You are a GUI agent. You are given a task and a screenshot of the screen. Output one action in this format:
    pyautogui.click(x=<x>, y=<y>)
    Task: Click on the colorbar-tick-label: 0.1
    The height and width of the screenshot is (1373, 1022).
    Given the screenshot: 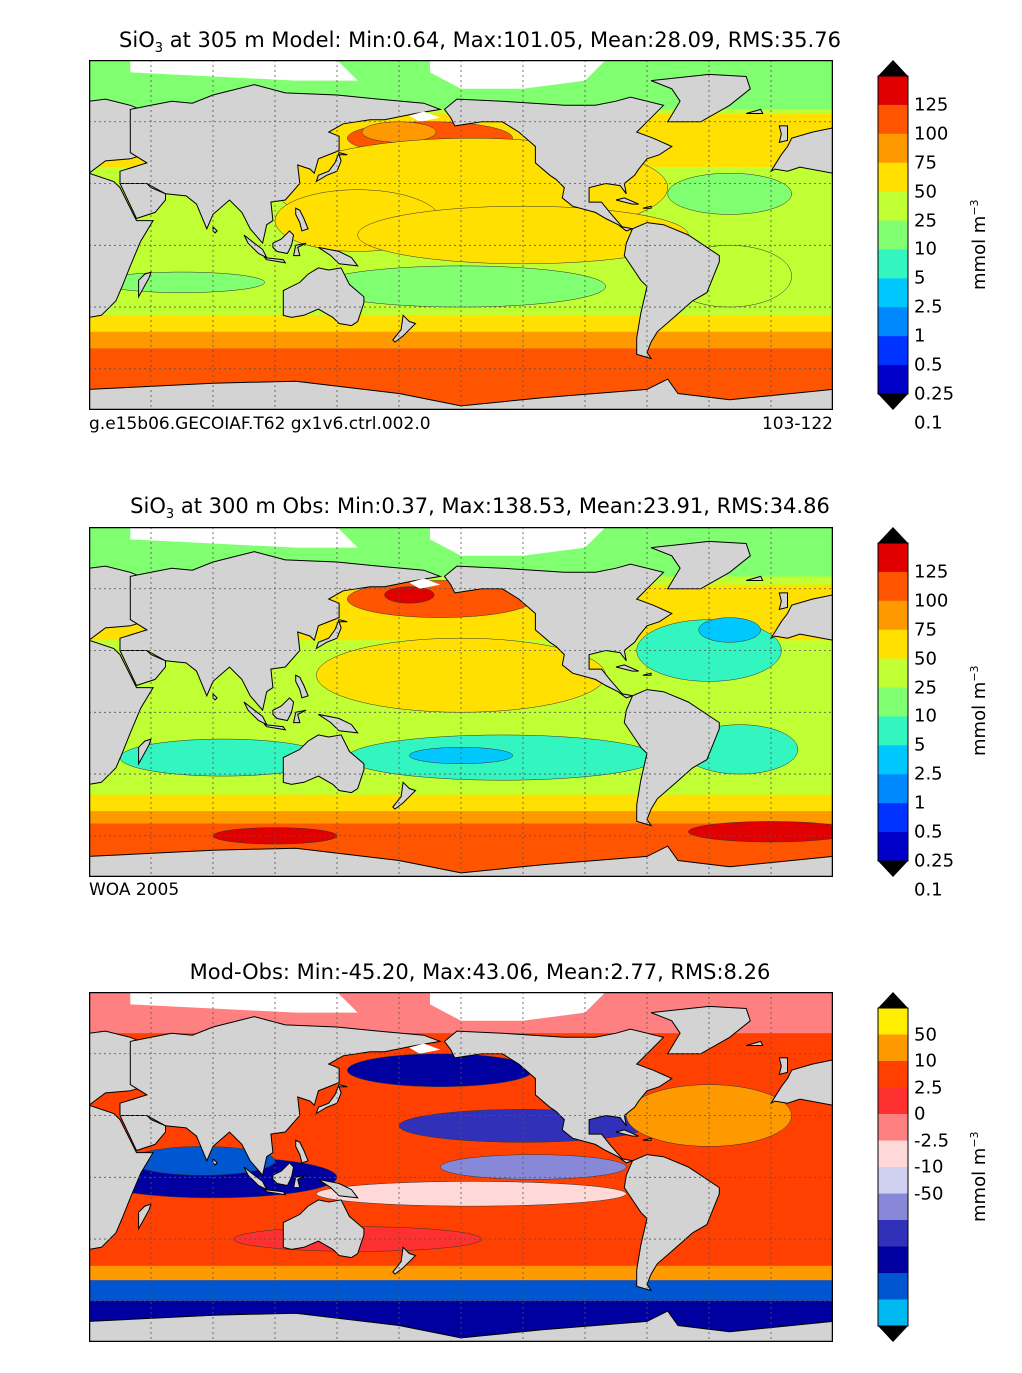 What is the action you would take?
    pyautogui.click(x=928, y=423)
    